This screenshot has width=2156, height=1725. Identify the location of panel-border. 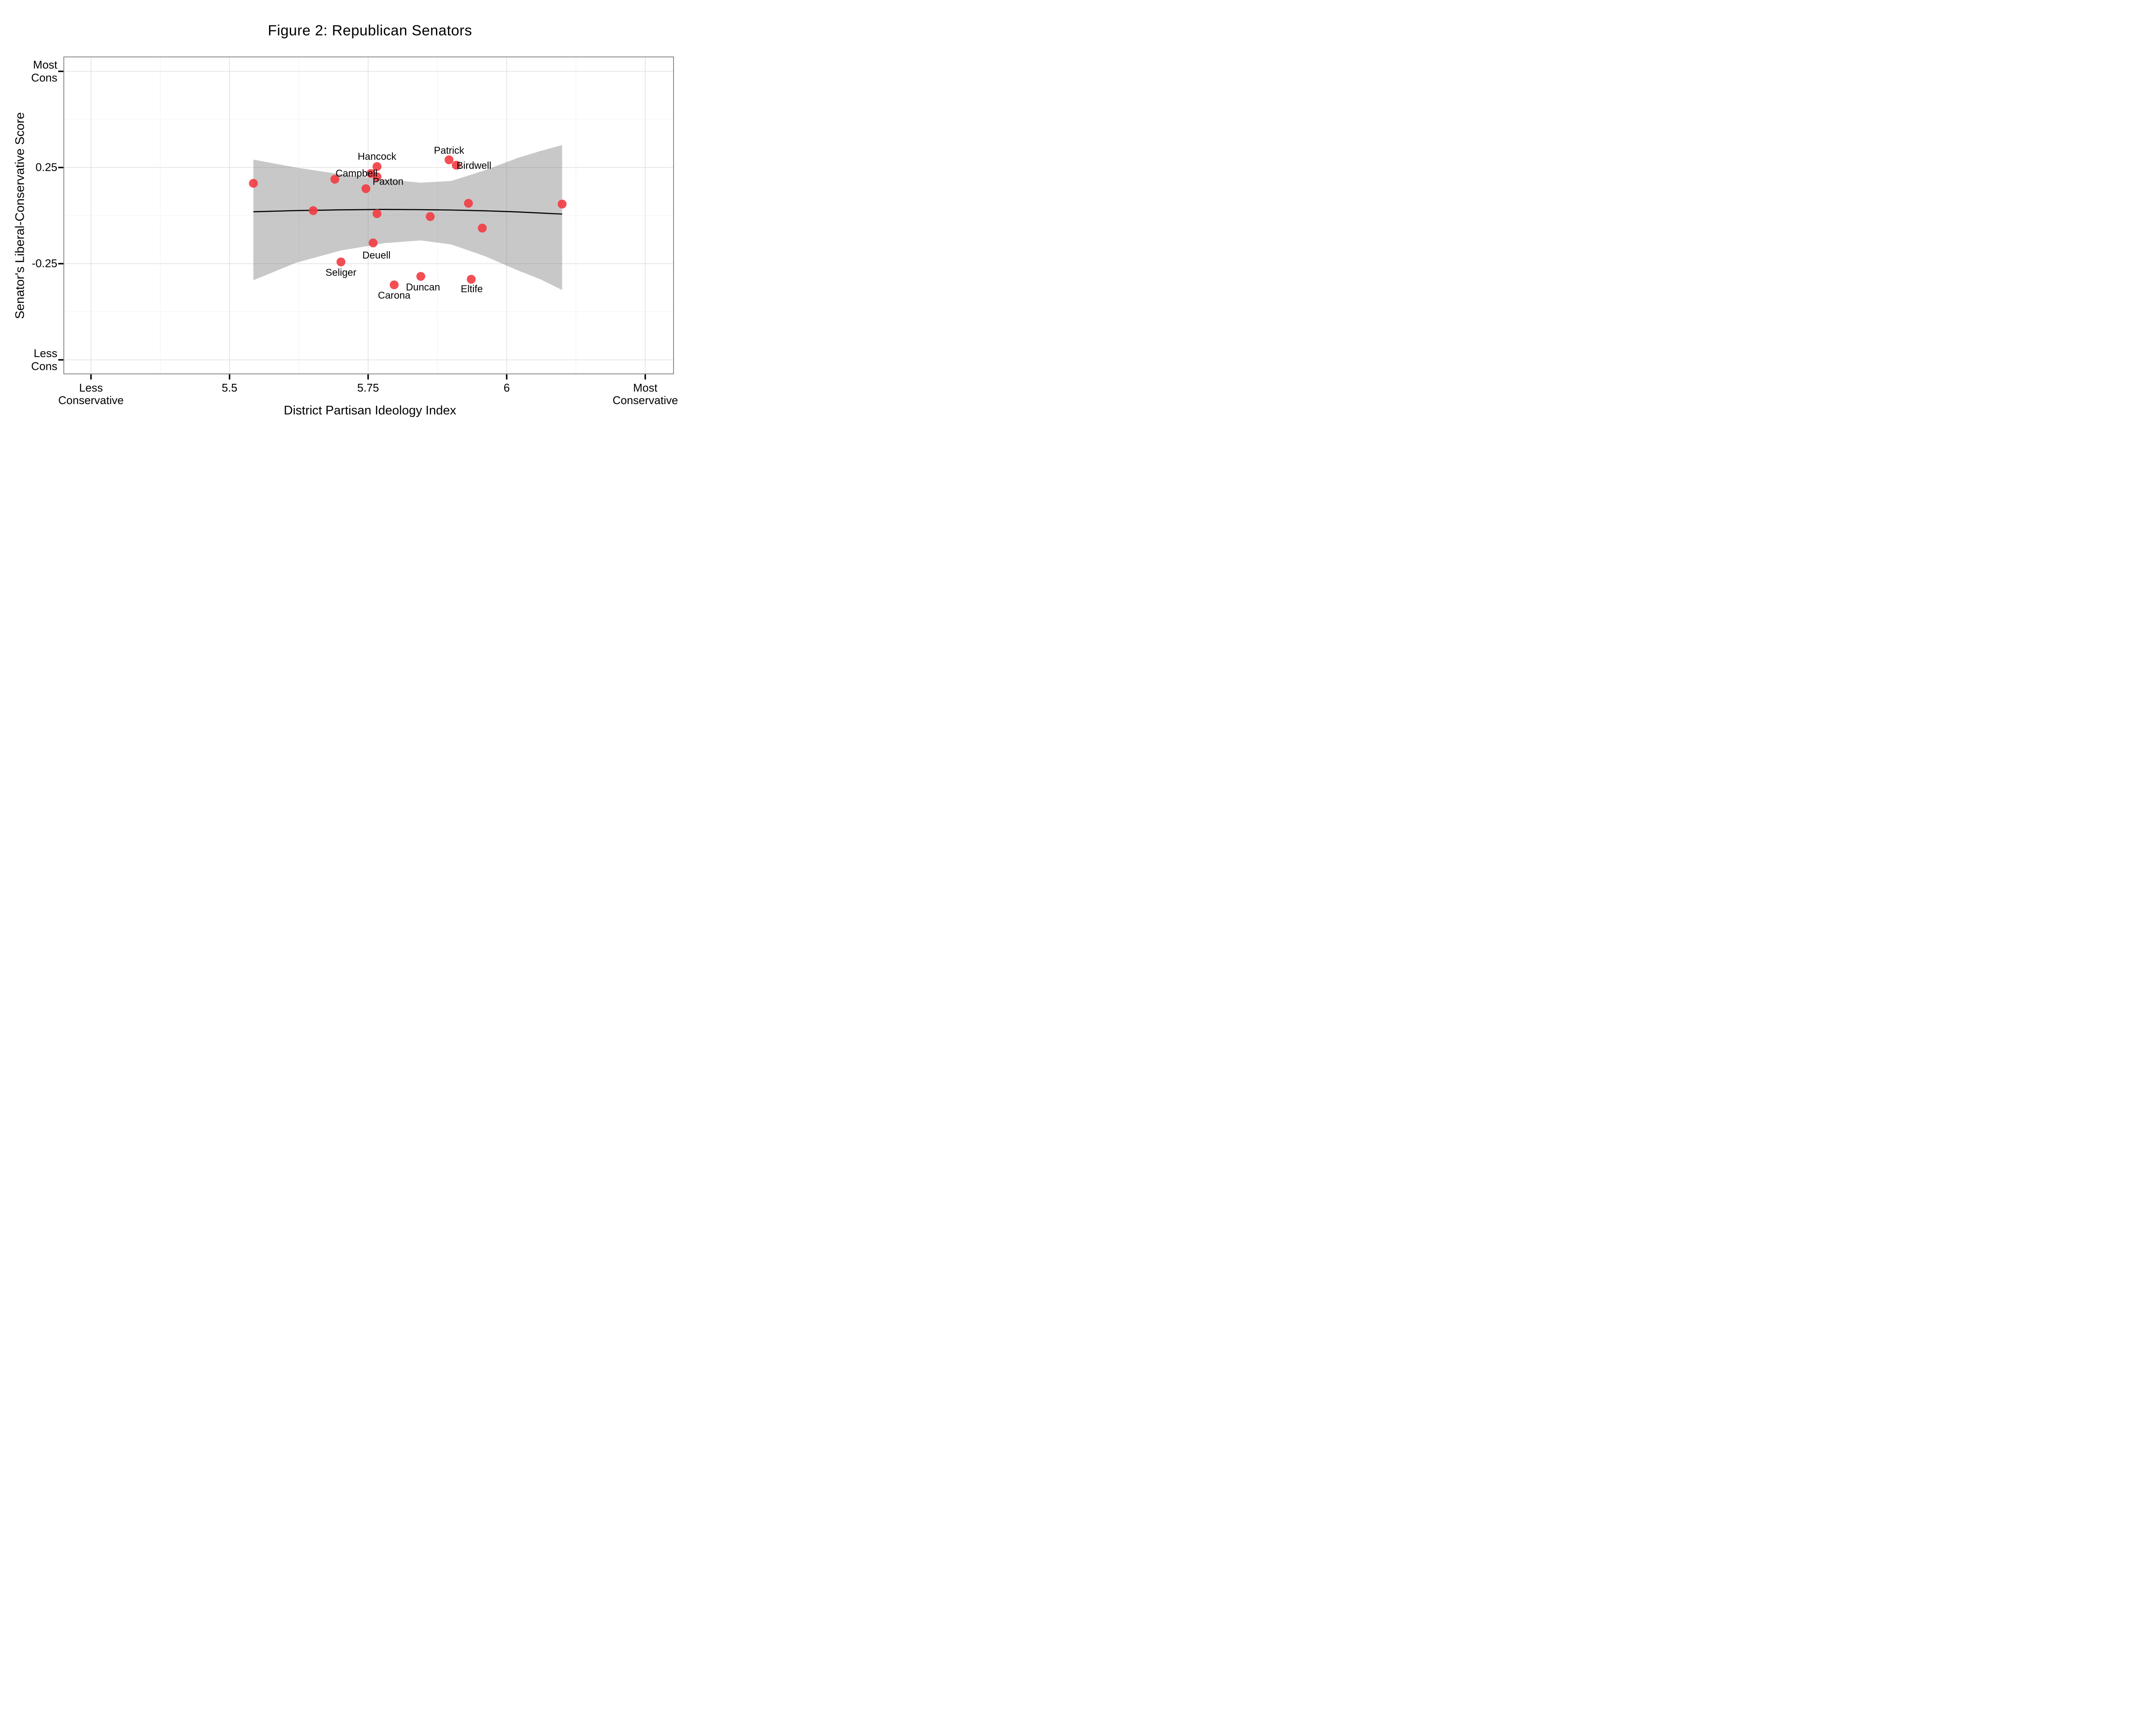
(368, 215).